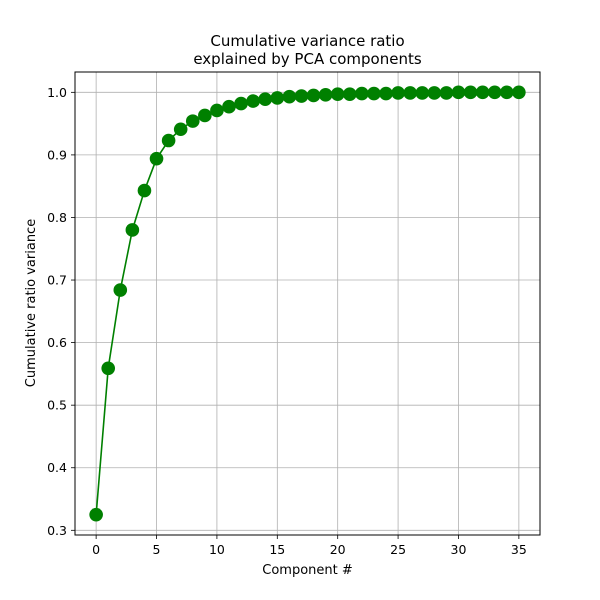  I want to click on y-tick-label: 0.4, so click(57, 467).